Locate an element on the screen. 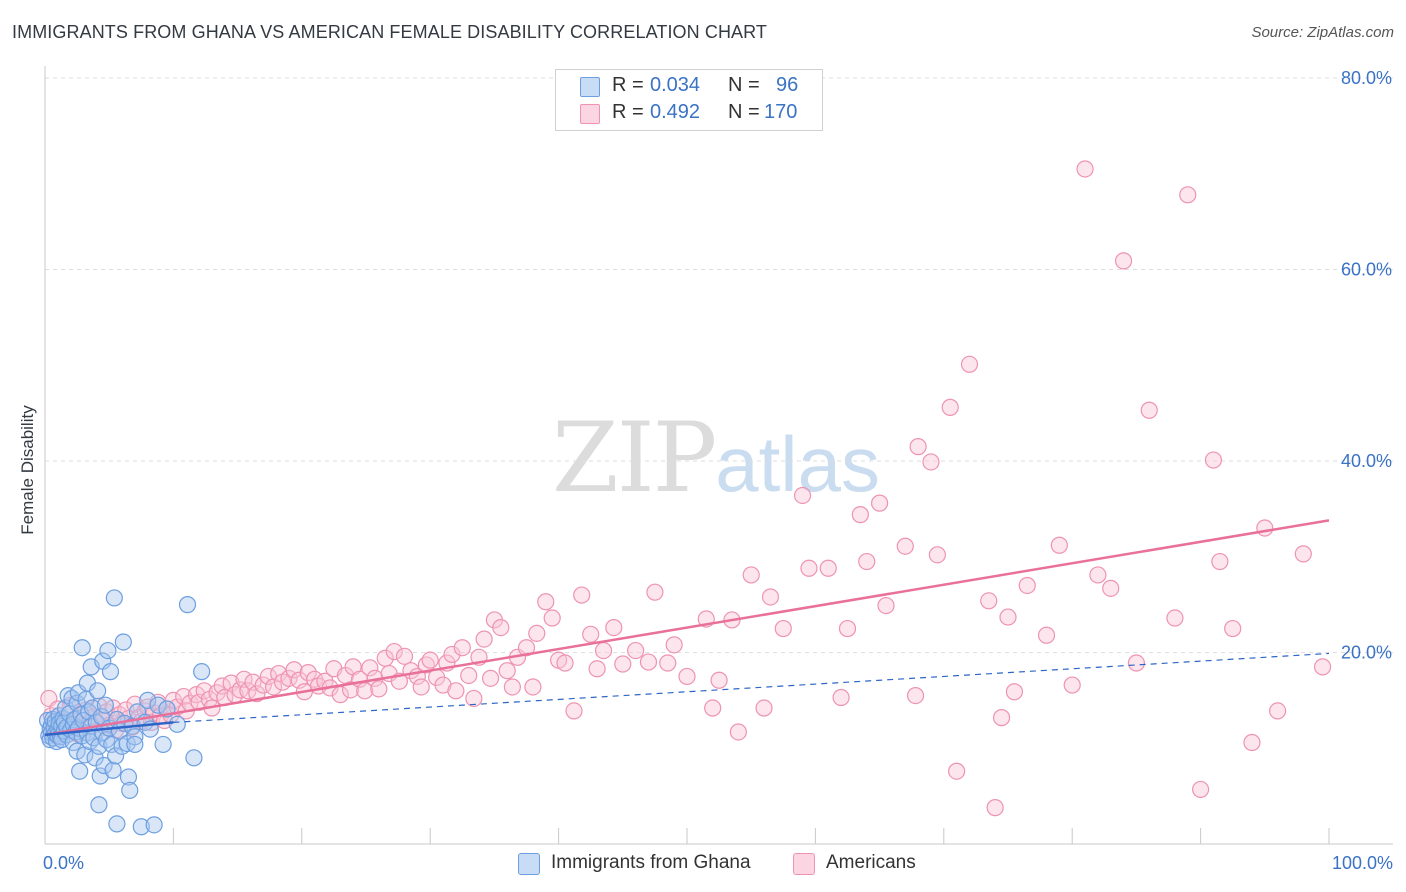  y-axis-label-wrap: Female Disability is located at coordinates (28, 470).